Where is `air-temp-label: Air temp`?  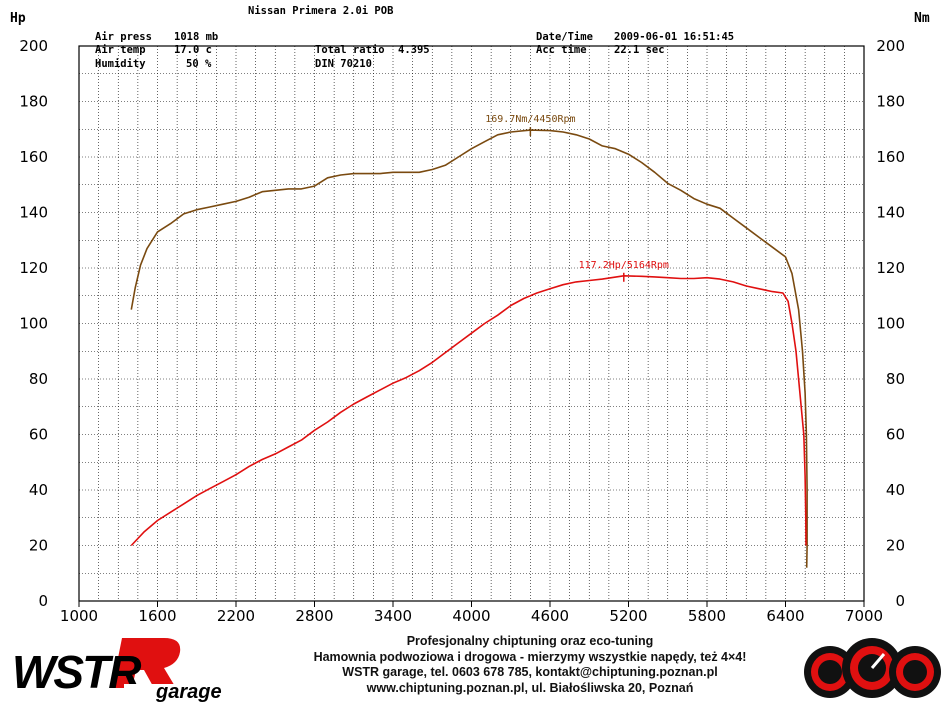 air-temp-label: Air temp is located at coordinates (120, 50).